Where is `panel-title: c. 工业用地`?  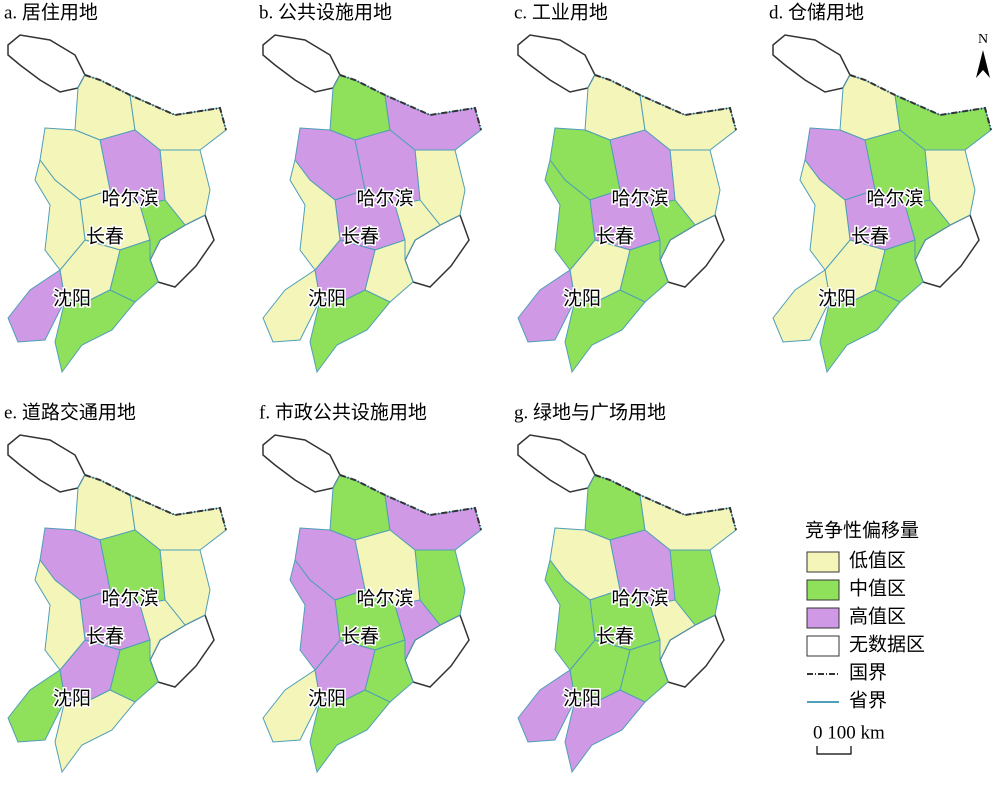 panel-title: c. 工业用地 is located at coordinates (561, 12).